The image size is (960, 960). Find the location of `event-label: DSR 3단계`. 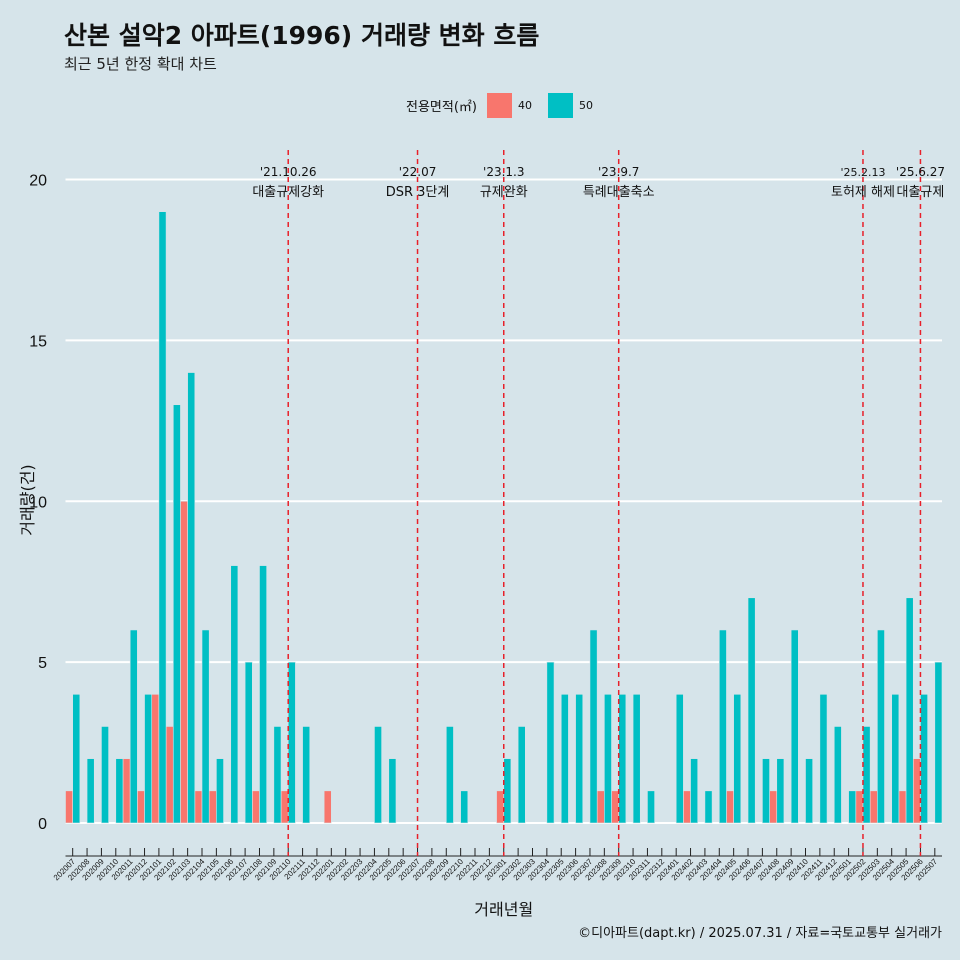

event-label: DSR 3단계 is located at coordinates (418, 192).